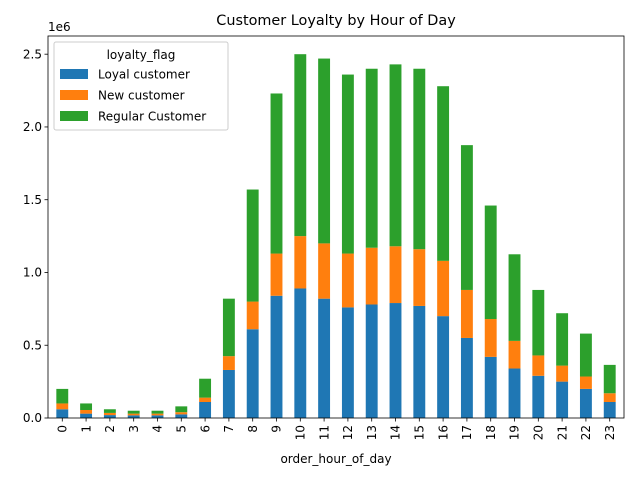 The height and width of the screenshot is (480, 640). Describe the element at coordinates (144, 75) in the screenshot. I see `legend-label: Loyal customer` at that location.